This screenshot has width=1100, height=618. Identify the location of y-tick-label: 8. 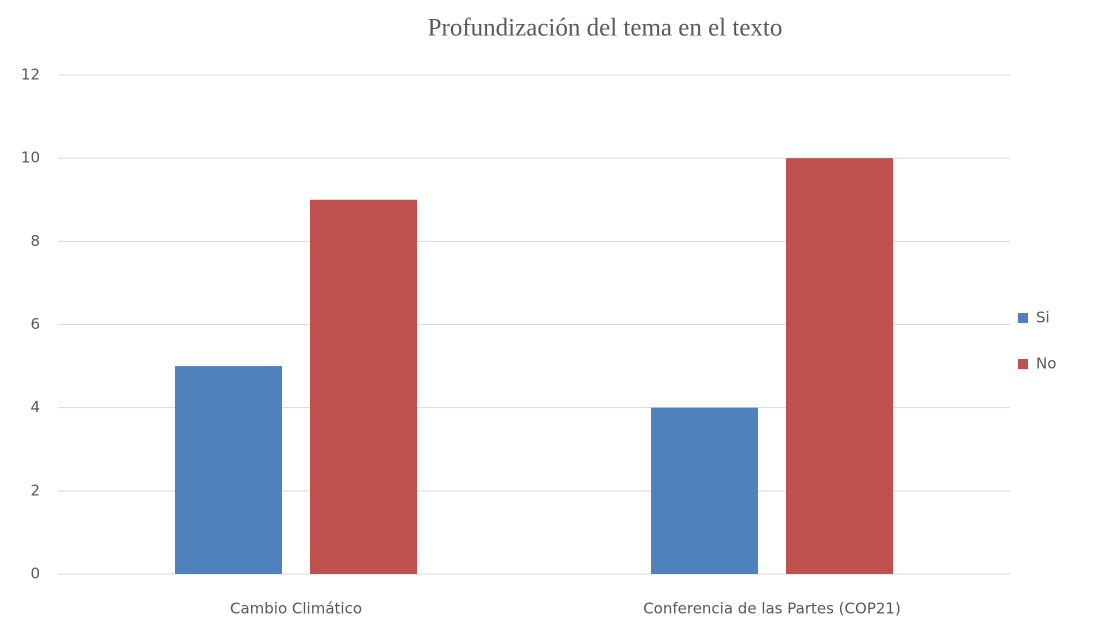
(35, 241).